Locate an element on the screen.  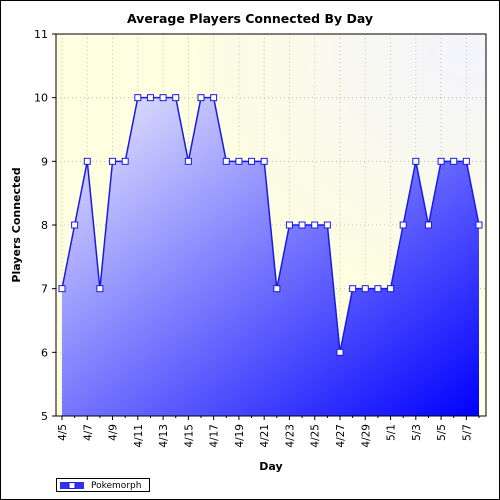
x-tick-label: 4/13 is located at coordinates (164, 436).